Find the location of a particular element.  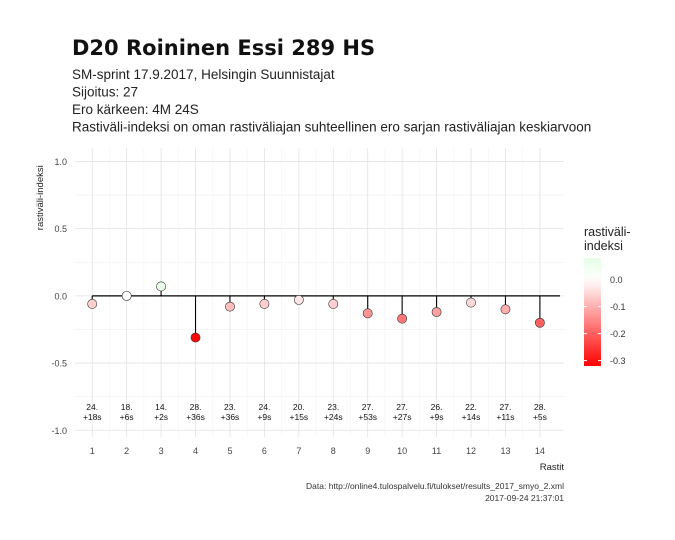

x-tick-label: 5 is located at coordinates (229, 451).